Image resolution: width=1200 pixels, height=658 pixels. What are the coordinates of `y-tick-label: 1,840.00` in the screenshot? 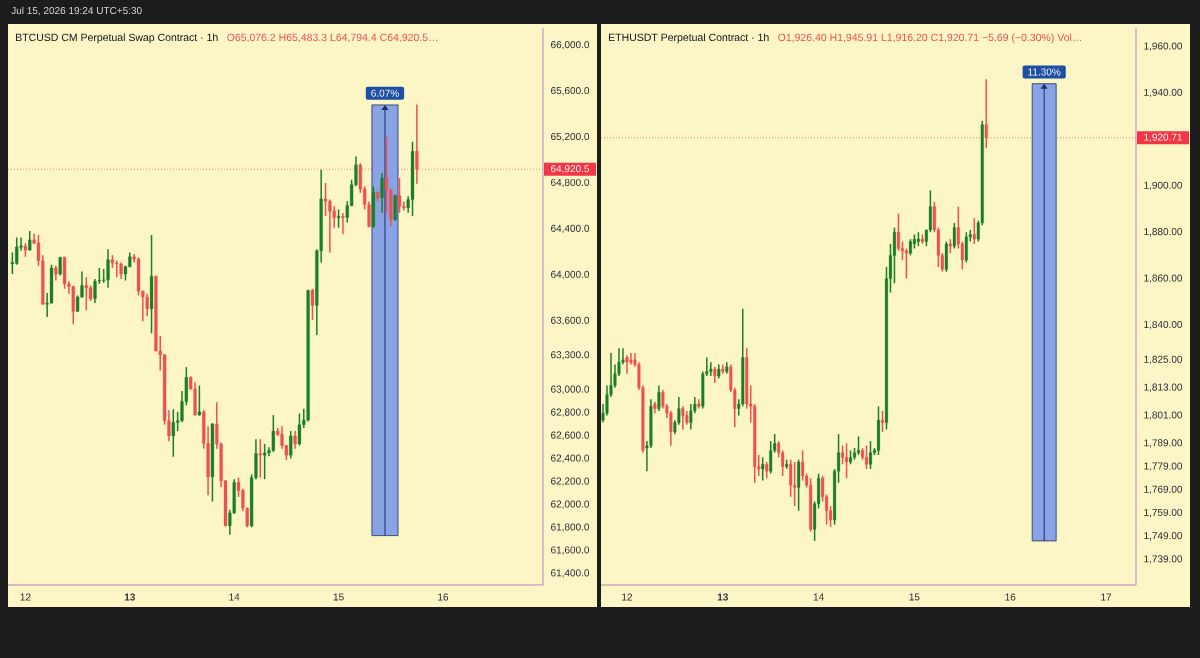 It's located at (1163, 325).